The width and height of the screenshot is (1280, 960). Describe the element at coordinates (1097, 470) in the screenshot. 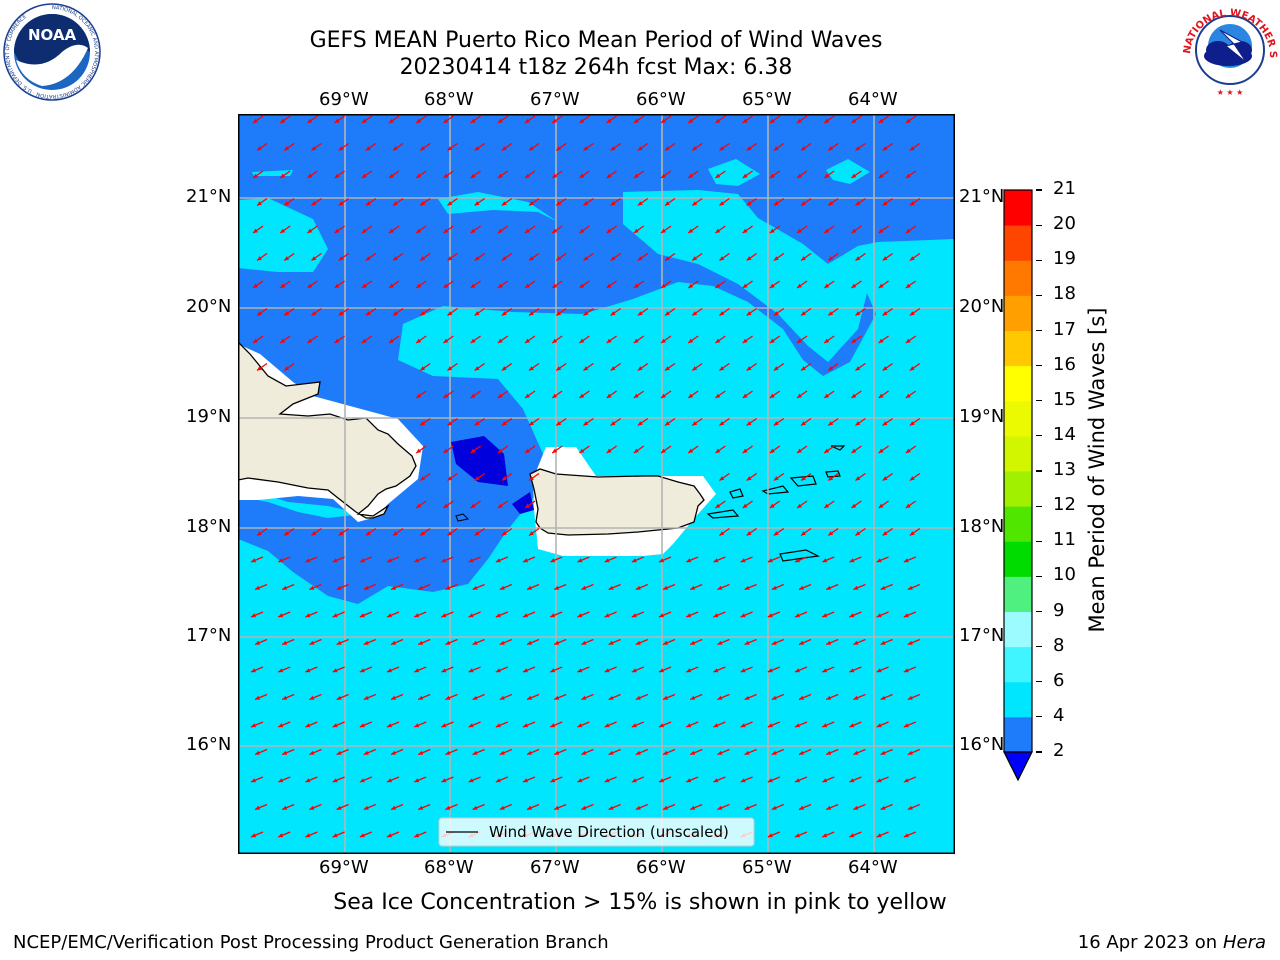

I see `colorbar-label: Mean Period of Wind Waves [s]` at that location.